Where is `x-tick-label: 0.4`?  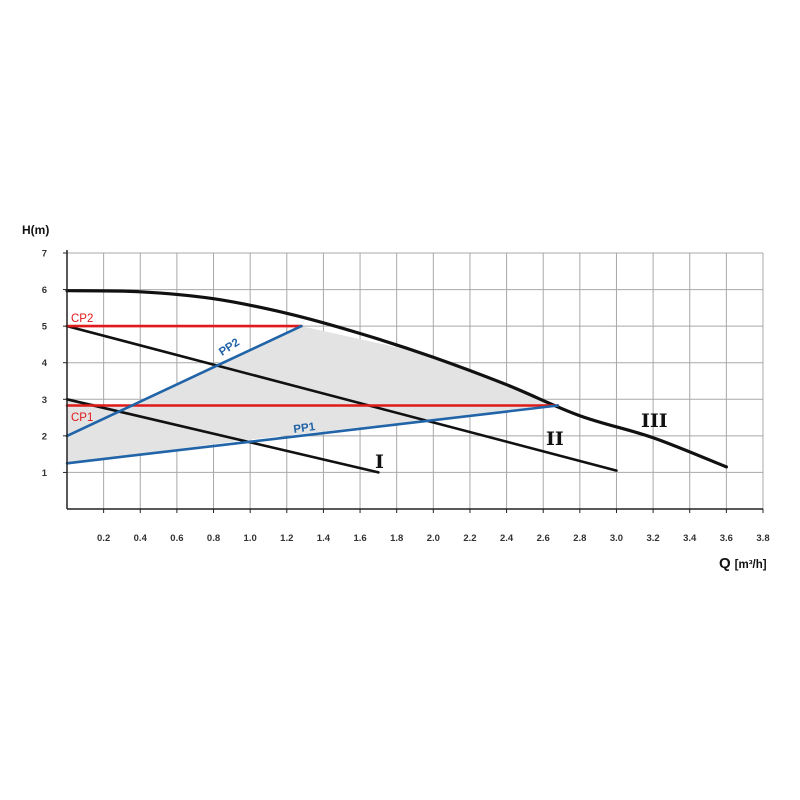
x-tick-label: 0.4 is located at coordinates (141, 538).